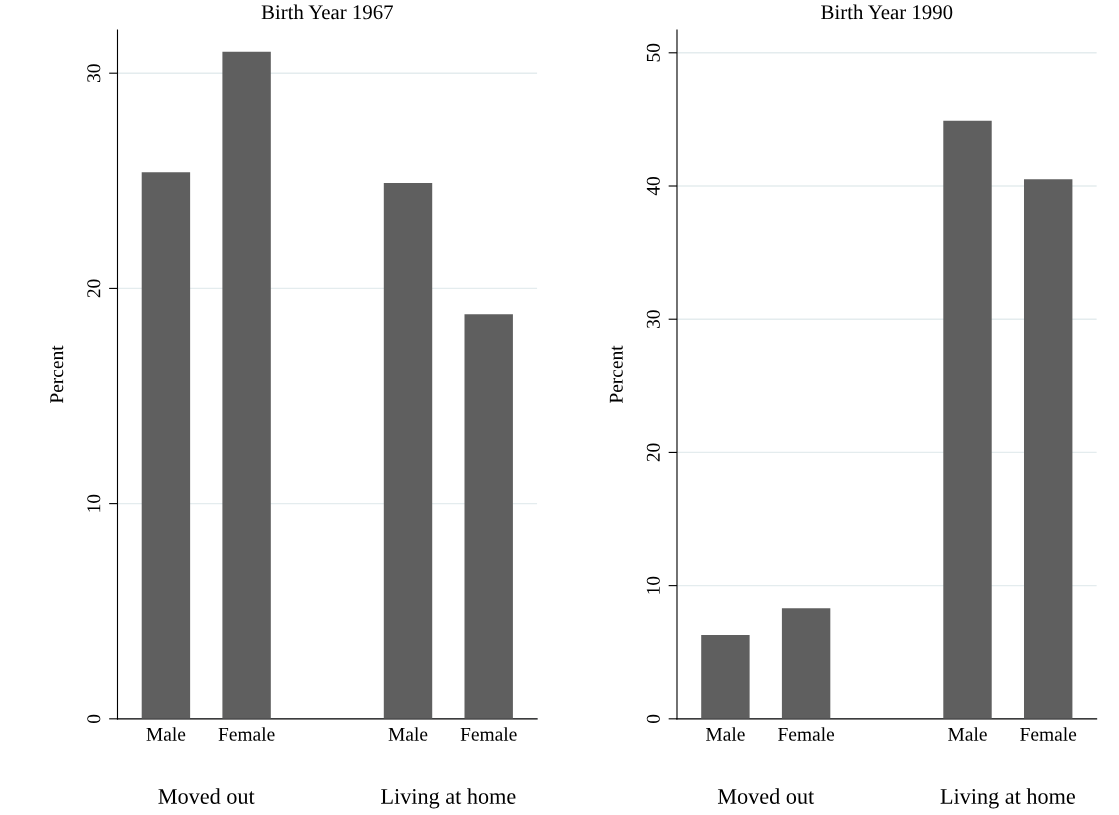  Describe the element at coordinates (327, 12) in the screenshot. I see `chart-title: Birth Year 1967` at that location.